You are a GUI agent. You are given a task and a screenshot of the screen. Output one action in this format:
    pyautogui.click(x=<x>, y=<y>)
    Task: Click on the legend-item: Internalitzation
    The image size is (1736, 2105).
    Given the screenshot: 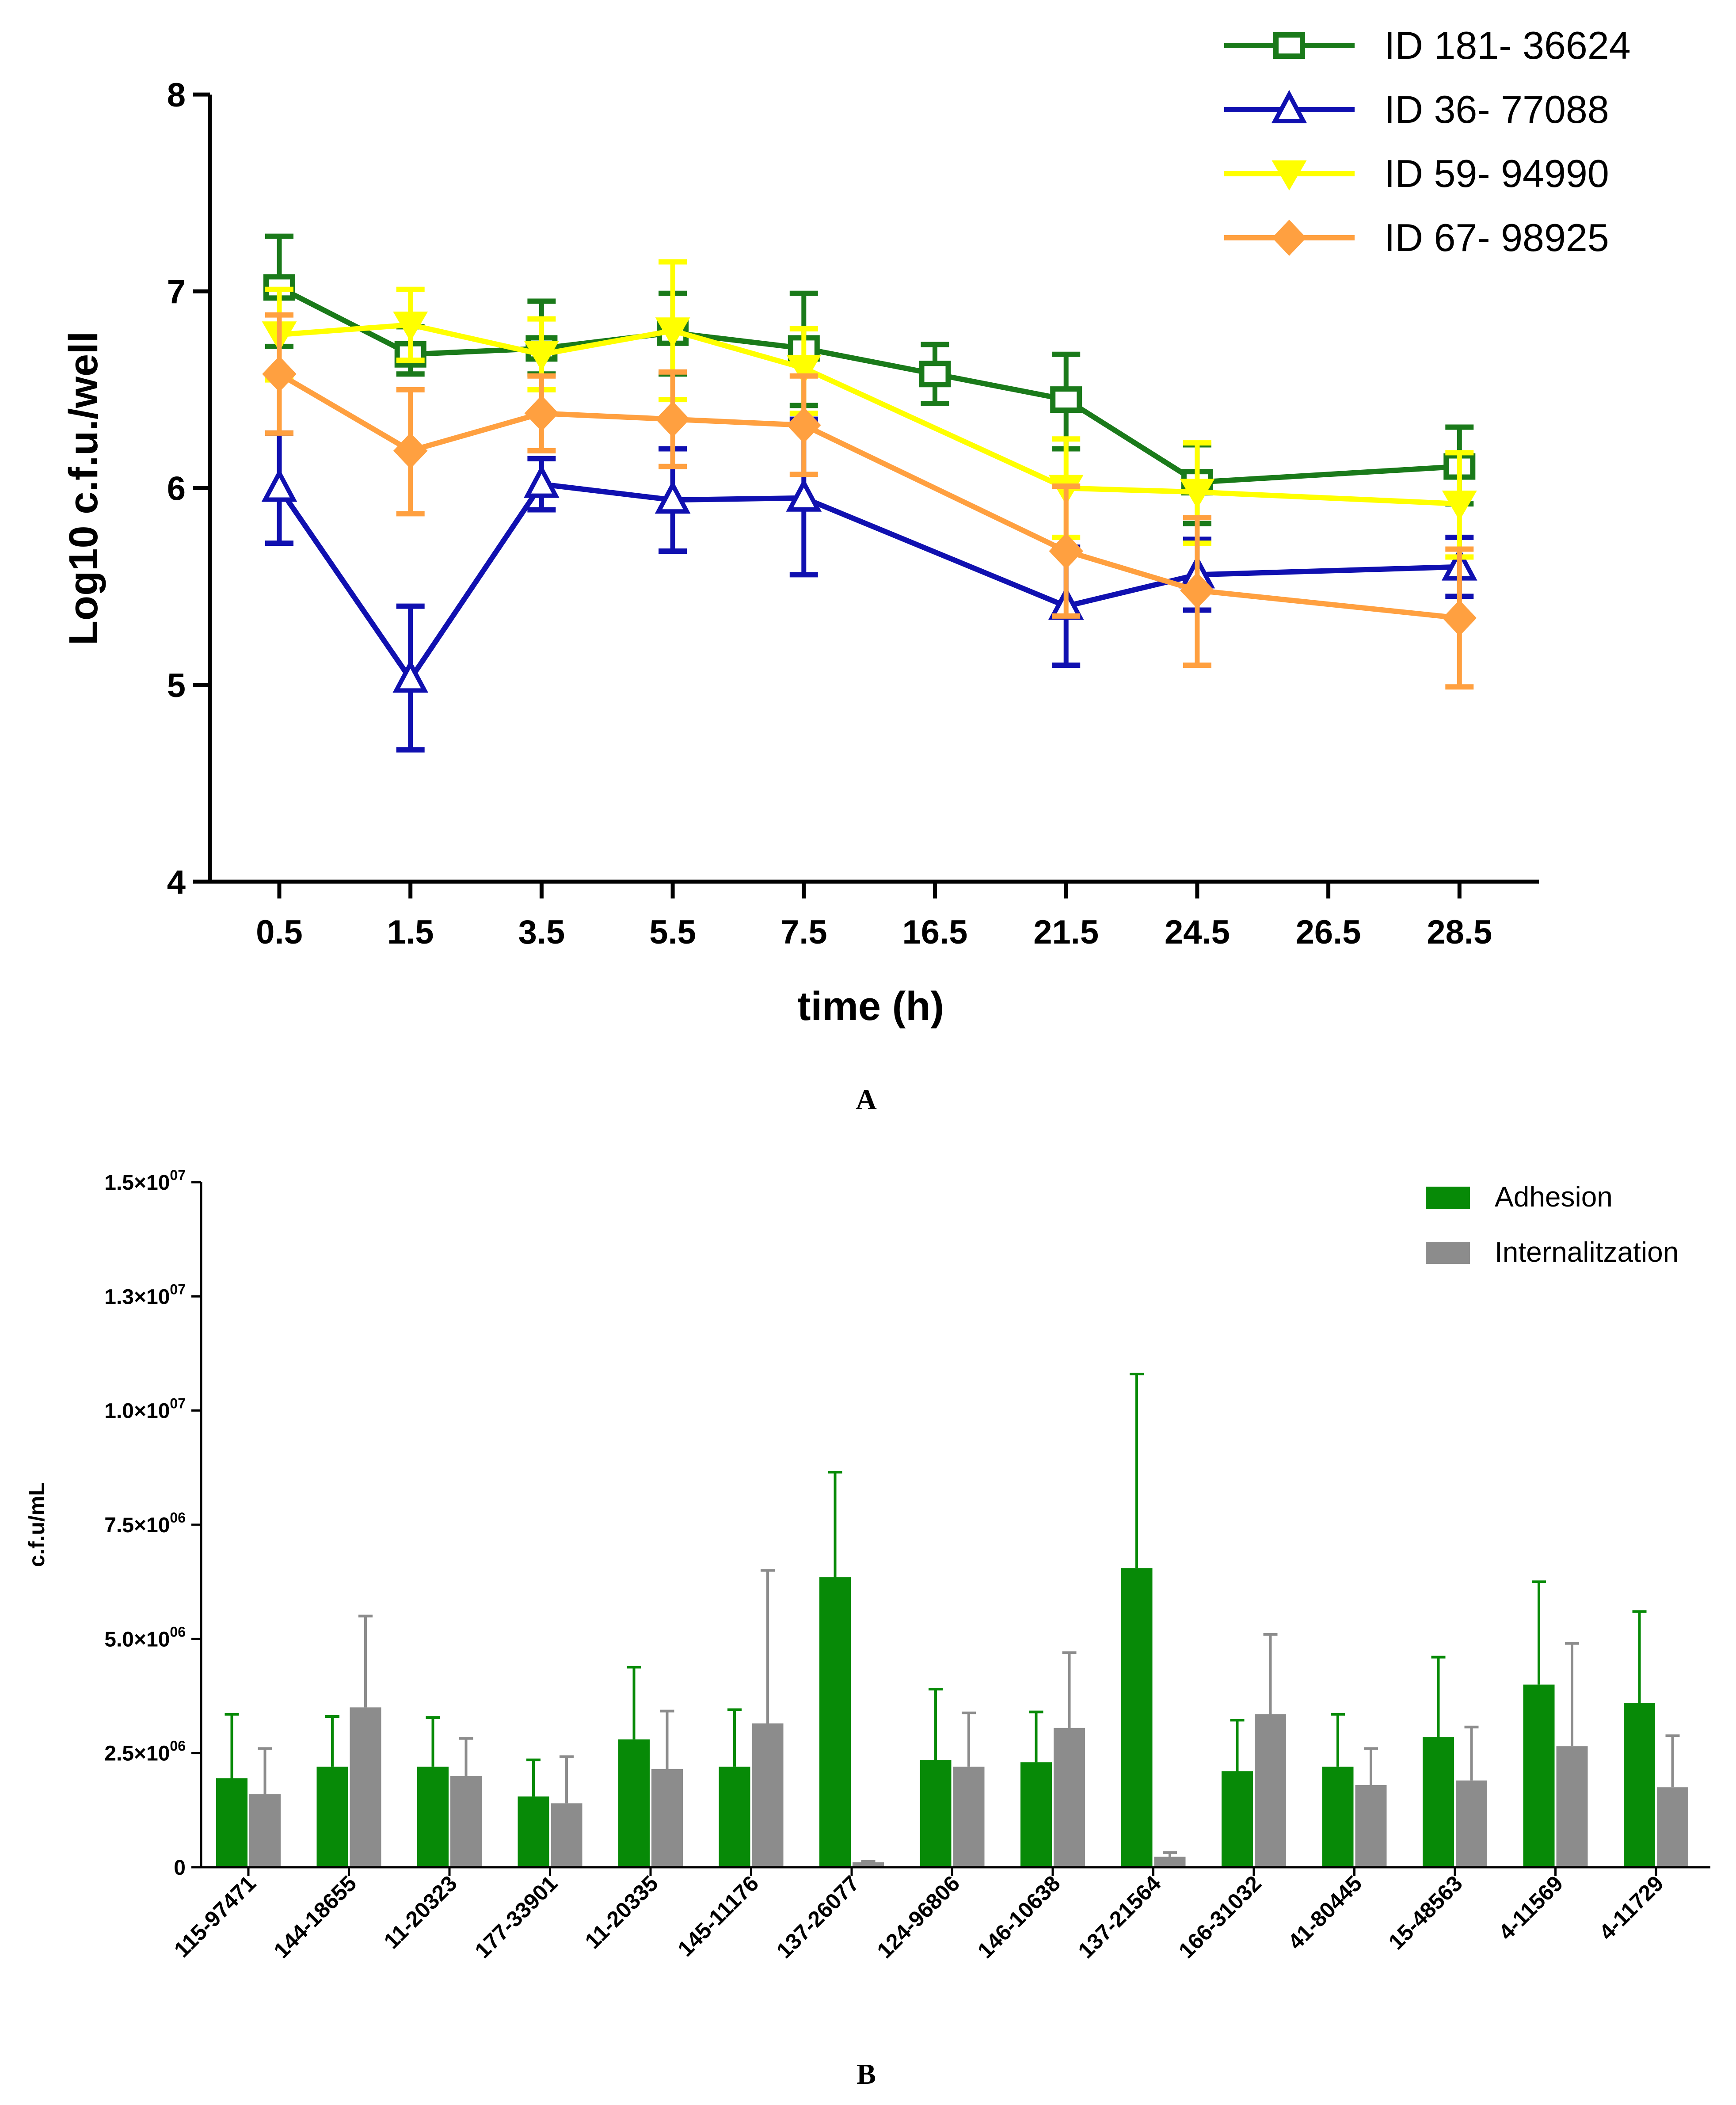 What is the action you would take?
    pyautogui.click(x=1553, y=1252)
    